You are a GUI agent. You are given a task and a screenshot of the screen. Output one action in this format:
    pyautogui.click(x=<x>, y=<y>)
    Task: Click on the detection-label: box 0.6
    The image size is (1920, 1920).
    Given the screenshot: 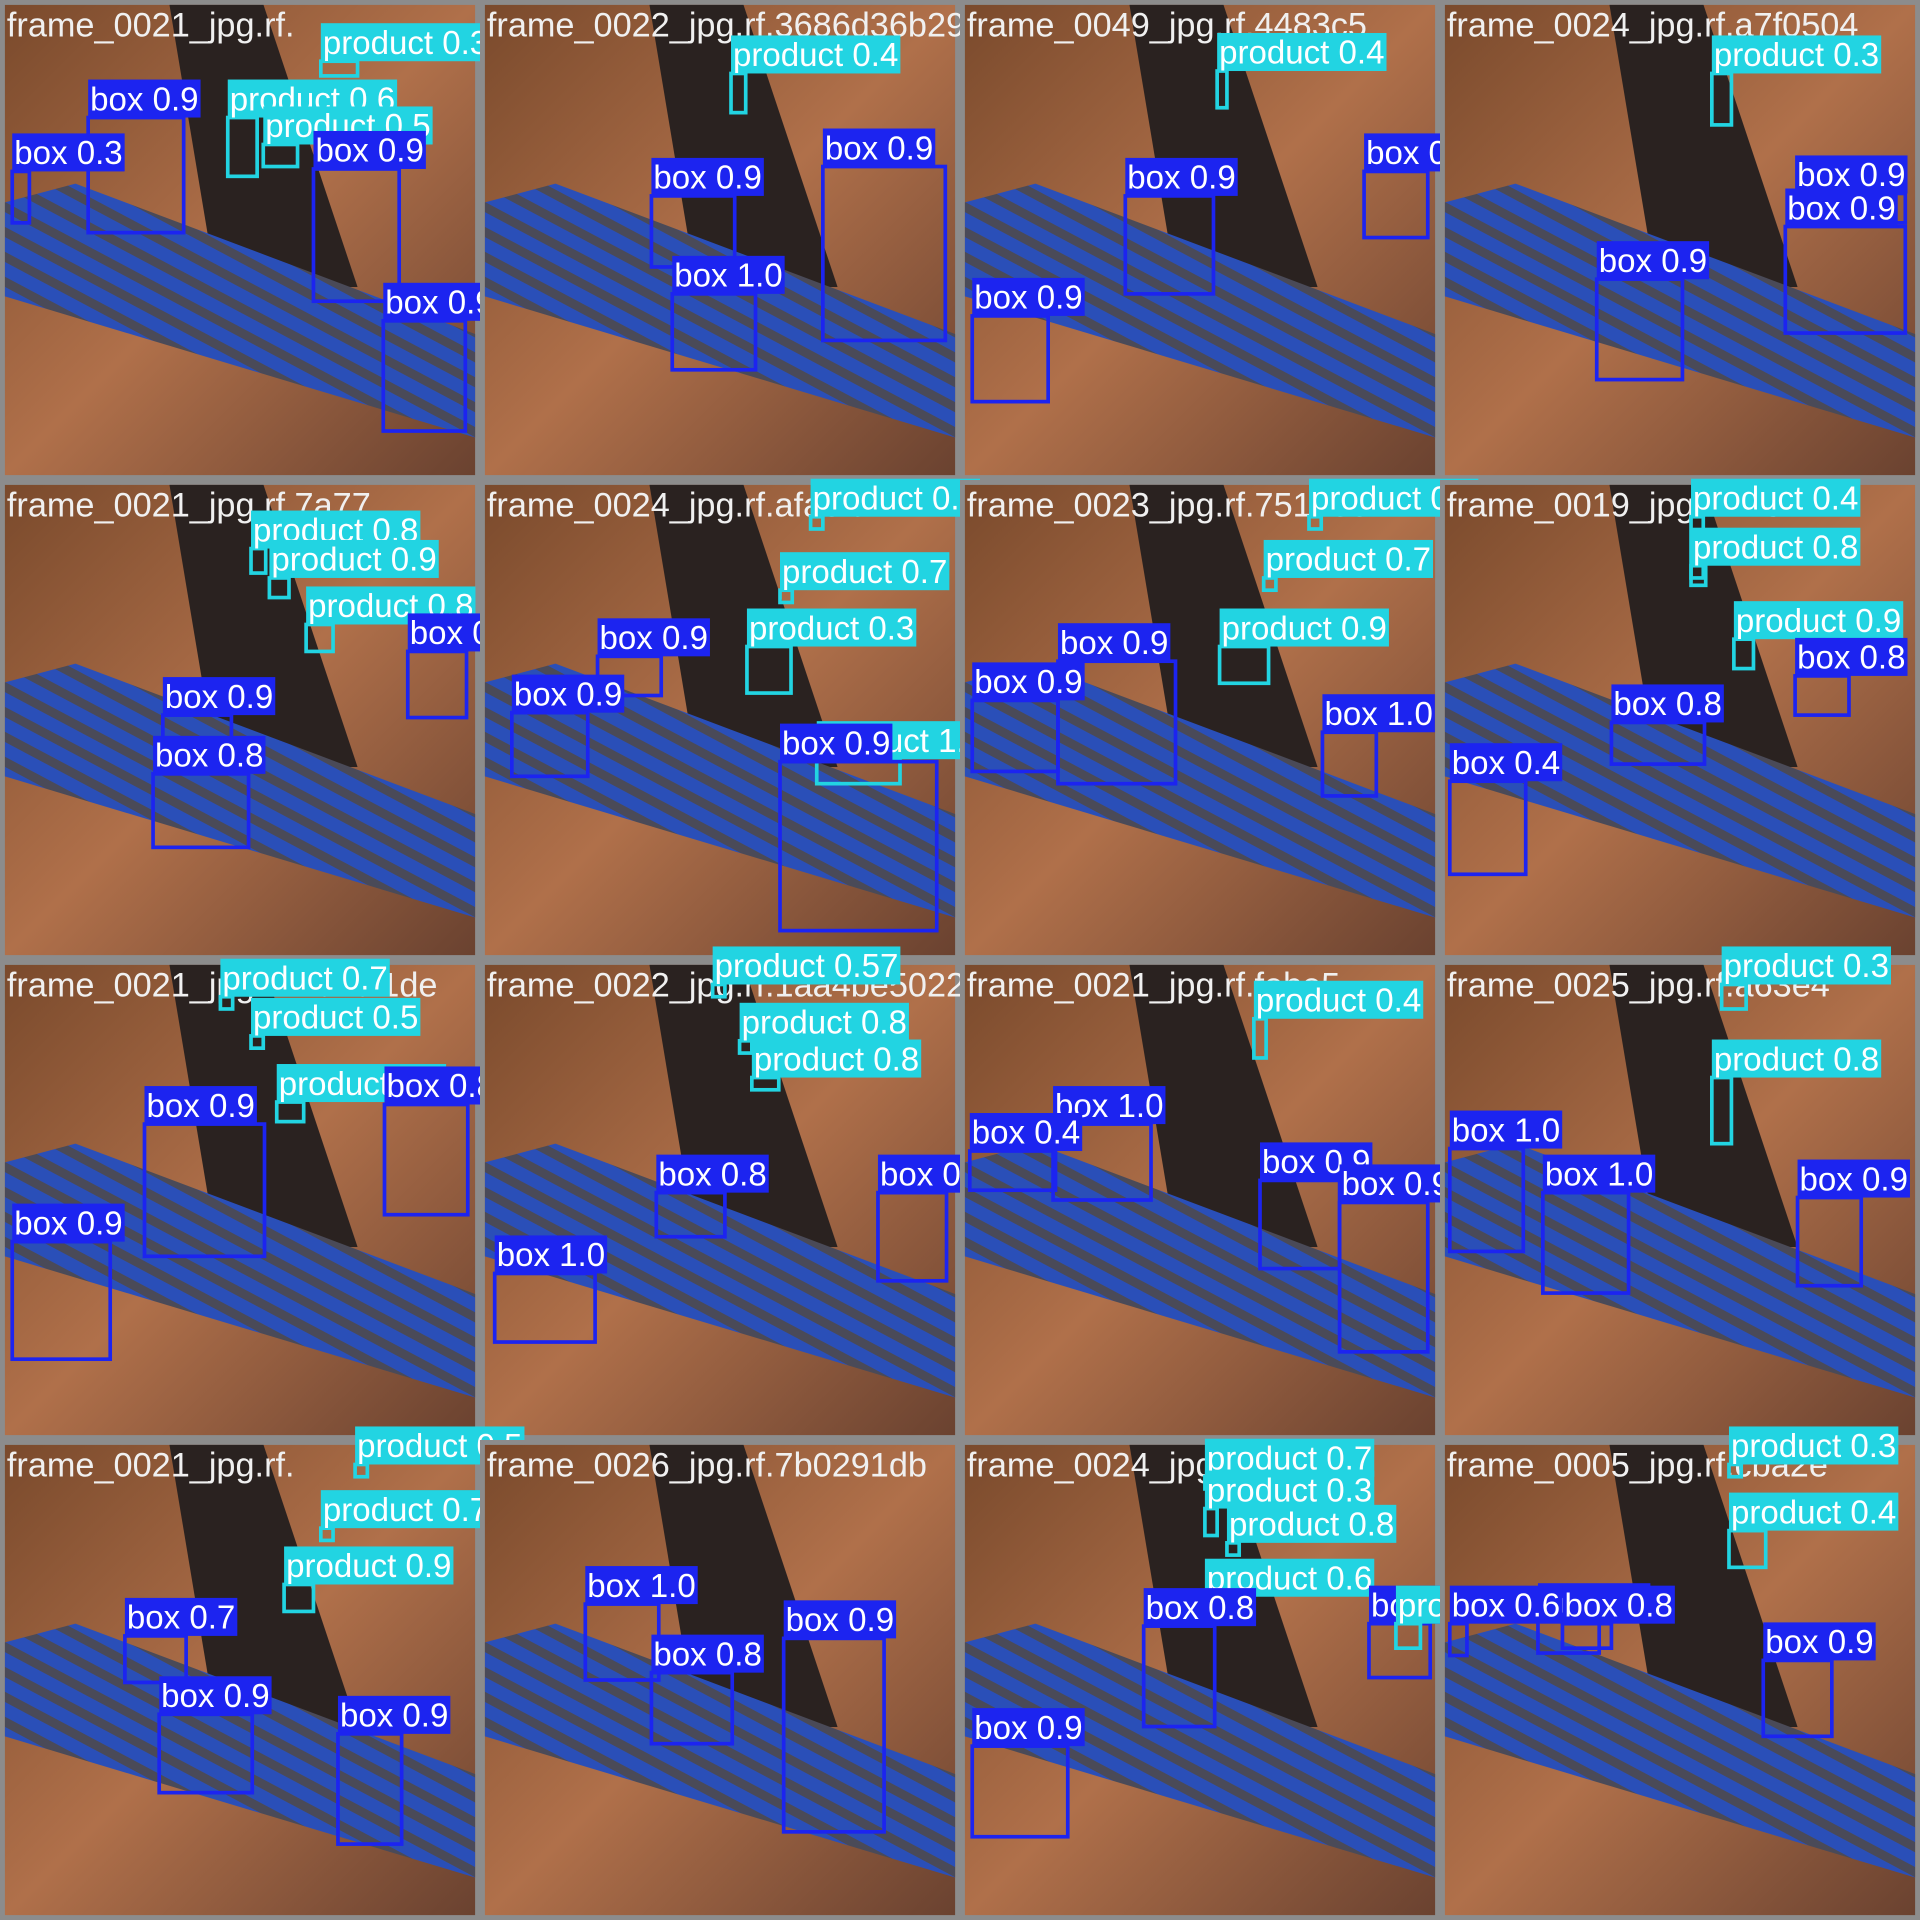 What is the action you would take?
    pyautogui.click(x=1506, y=1604)
    